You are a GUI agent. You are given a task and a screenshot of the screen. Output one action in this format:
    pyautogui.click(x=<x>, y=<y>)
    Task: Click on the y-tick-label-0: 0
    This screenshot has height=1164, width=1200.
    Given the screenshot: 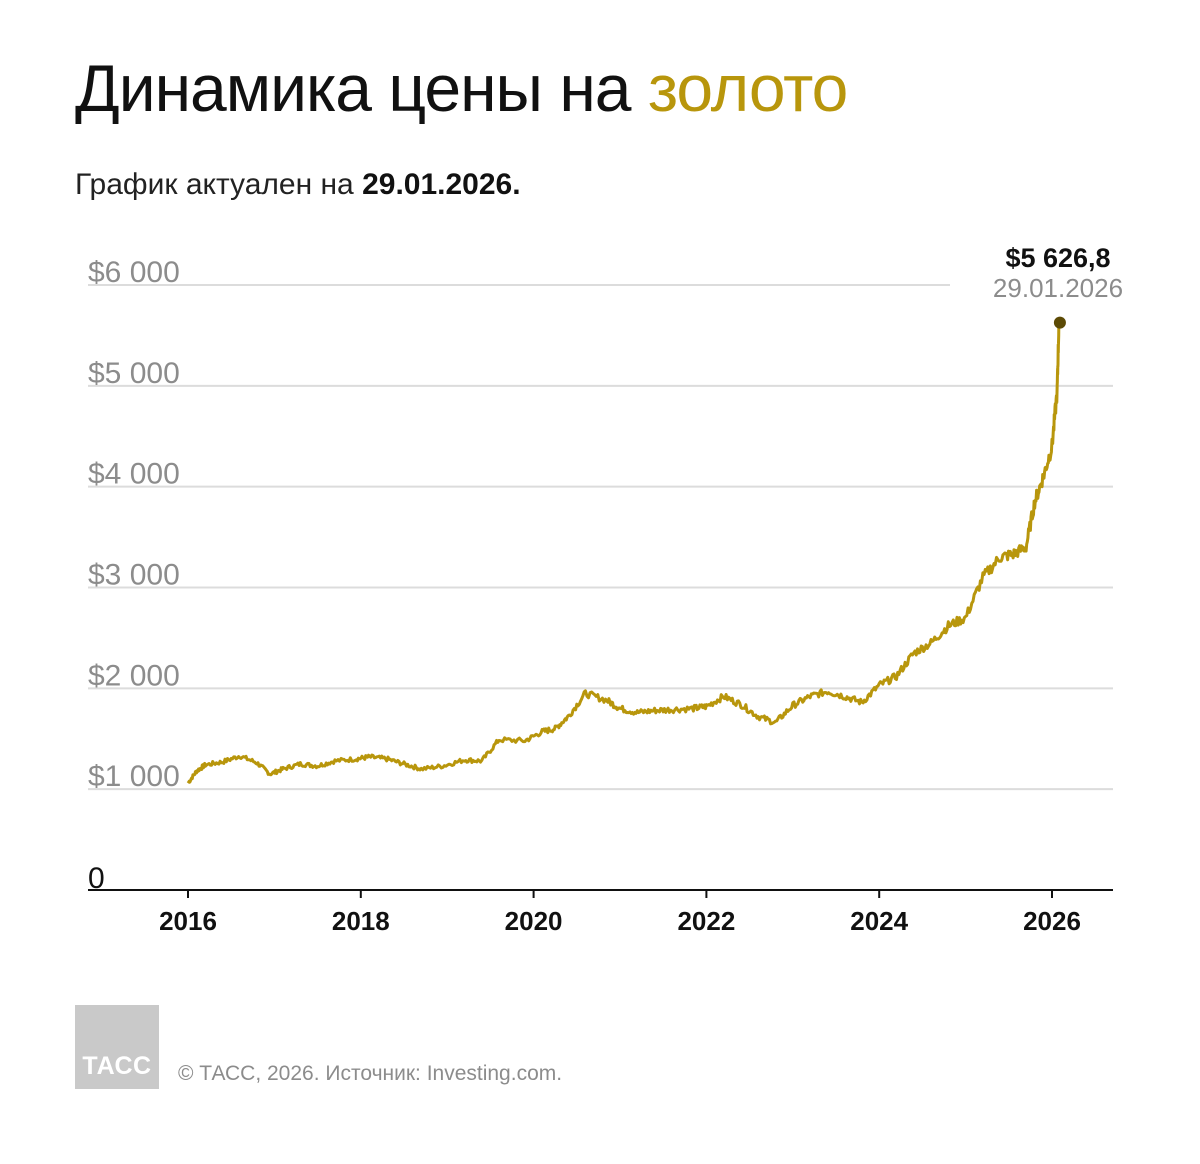 What is the action you would take?
    pyautogui.click(x=96, y=878)
    